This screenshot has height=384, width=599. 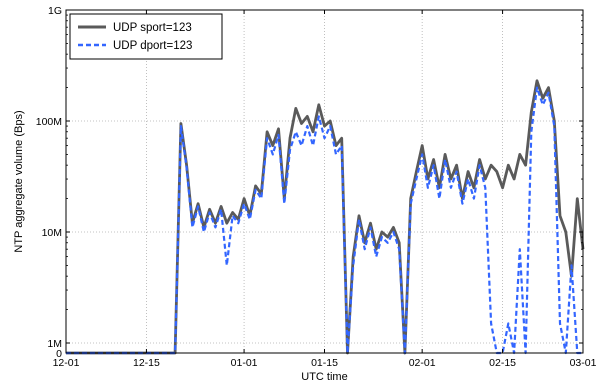 I want to click on legend: UDP sport=123 UDP dport=123, so click(x=146, y=36).